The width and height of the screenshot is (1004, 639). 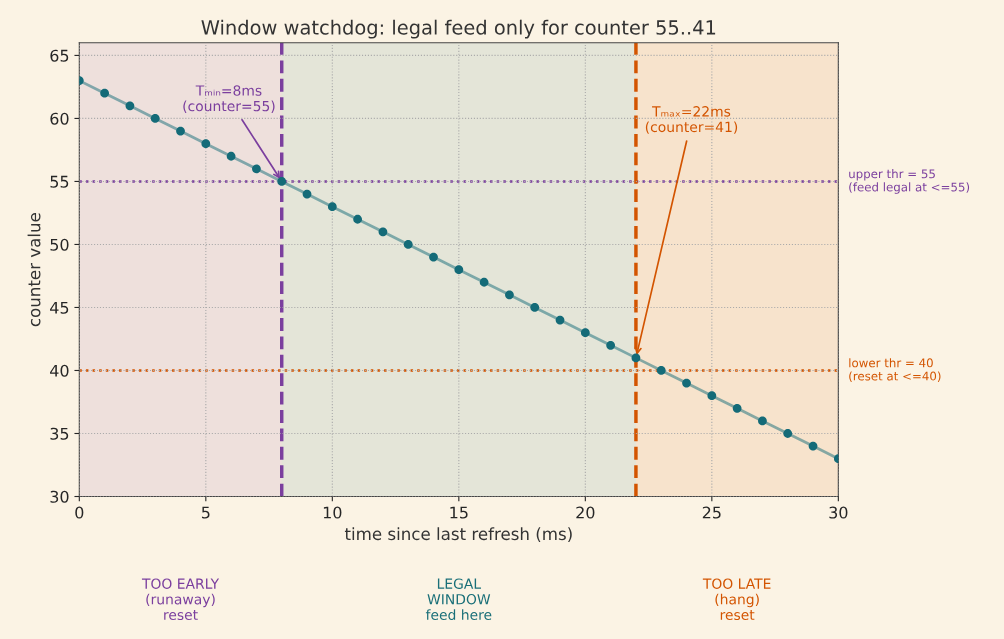 What do you see at coordinates (332, 512) in the screenshot?
I see `x-tick-label: 10` at bounding box center [332, 512].